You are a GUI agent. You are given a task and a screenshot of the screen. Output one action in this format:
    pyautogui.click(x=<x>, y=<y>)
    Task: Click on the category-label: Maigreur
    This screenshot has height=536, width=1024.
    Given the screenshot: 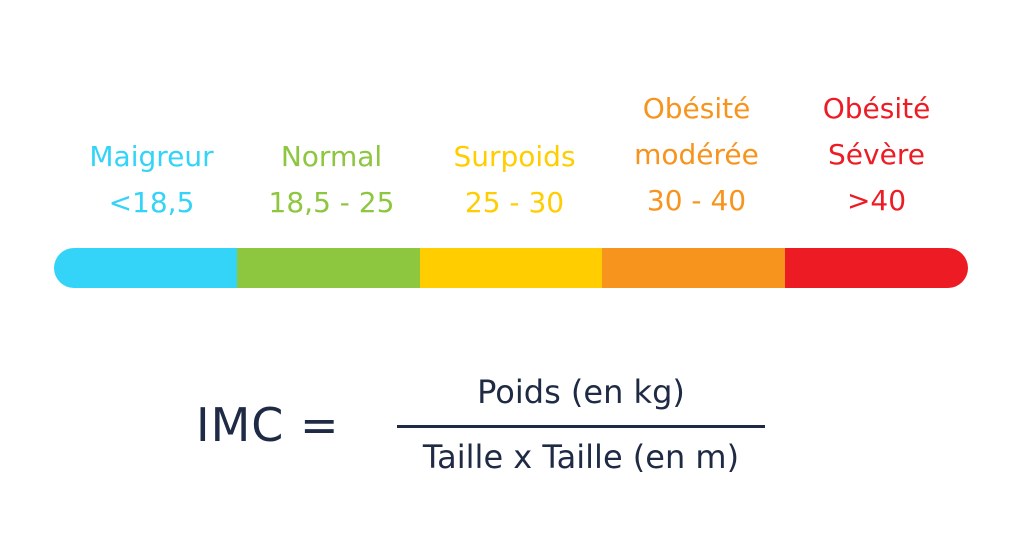 What is the action you would take?
    pyautogui.click(x=151, y=156)
    